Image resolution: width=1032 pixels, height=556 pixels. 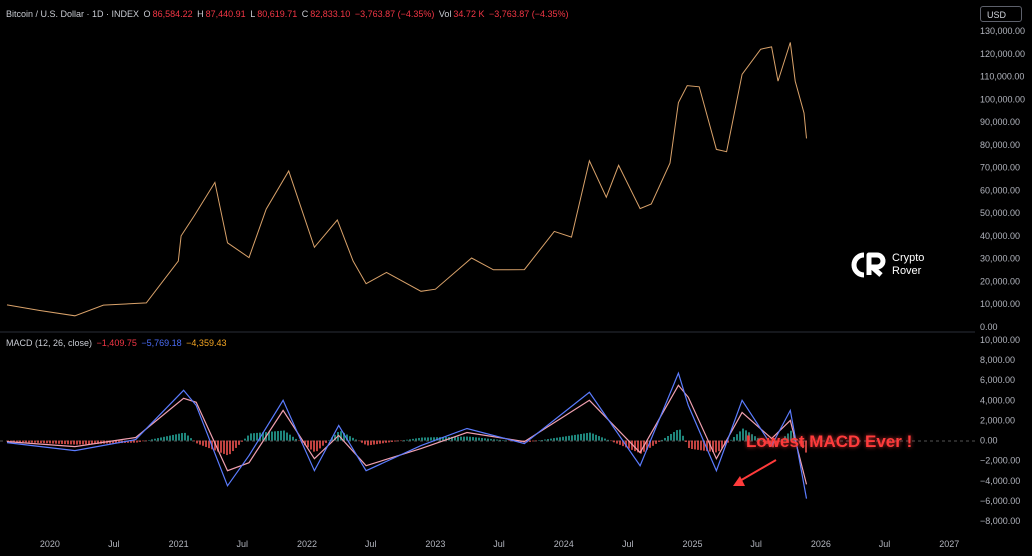 I want to click on watermark: Crypto Rover, so click(x=887, y=265).